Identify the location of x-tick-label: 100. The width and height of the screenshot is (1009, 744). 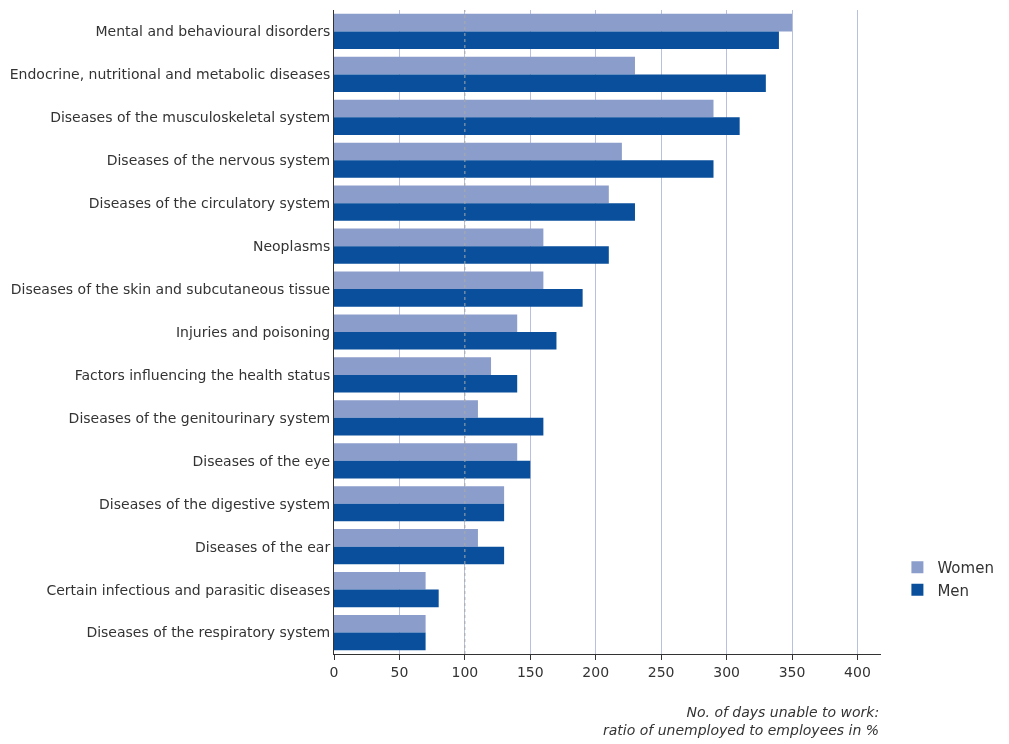
(465, 671).